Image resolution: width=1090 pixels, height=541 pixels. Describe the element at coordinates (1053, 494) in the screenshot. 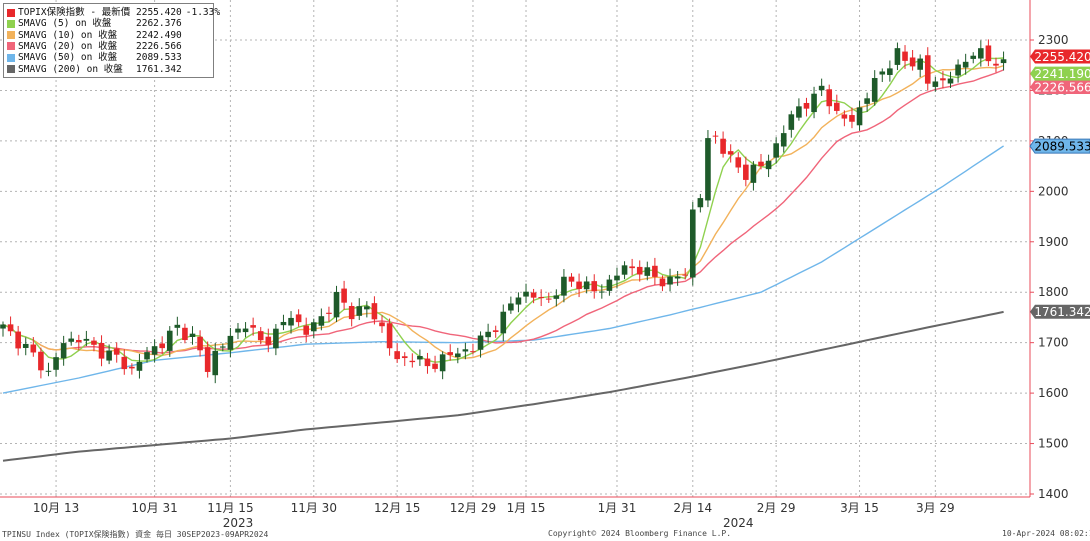

I see `y-tick-label: 1400` at that location.